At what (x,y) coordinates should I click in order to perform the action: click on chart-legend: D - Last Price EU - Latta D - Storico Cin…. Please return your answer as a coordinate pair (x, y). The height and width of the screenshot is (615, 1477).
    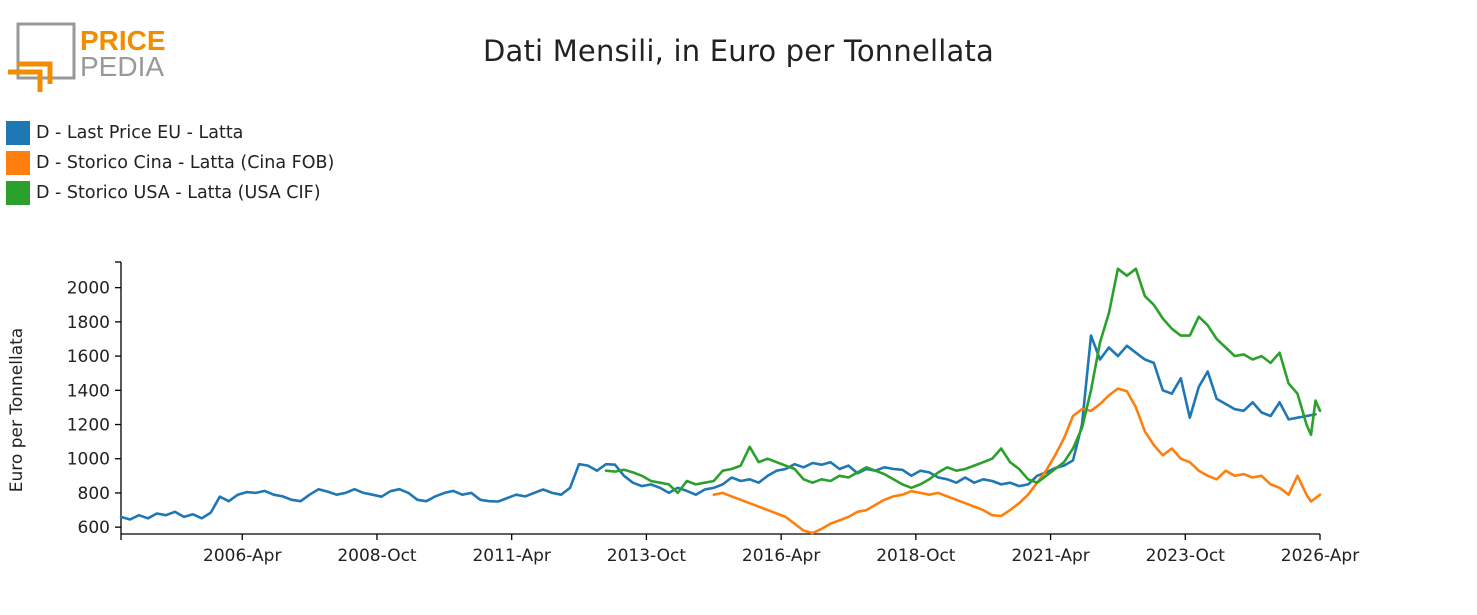
    Looking at the image, I should click on (170, 163).